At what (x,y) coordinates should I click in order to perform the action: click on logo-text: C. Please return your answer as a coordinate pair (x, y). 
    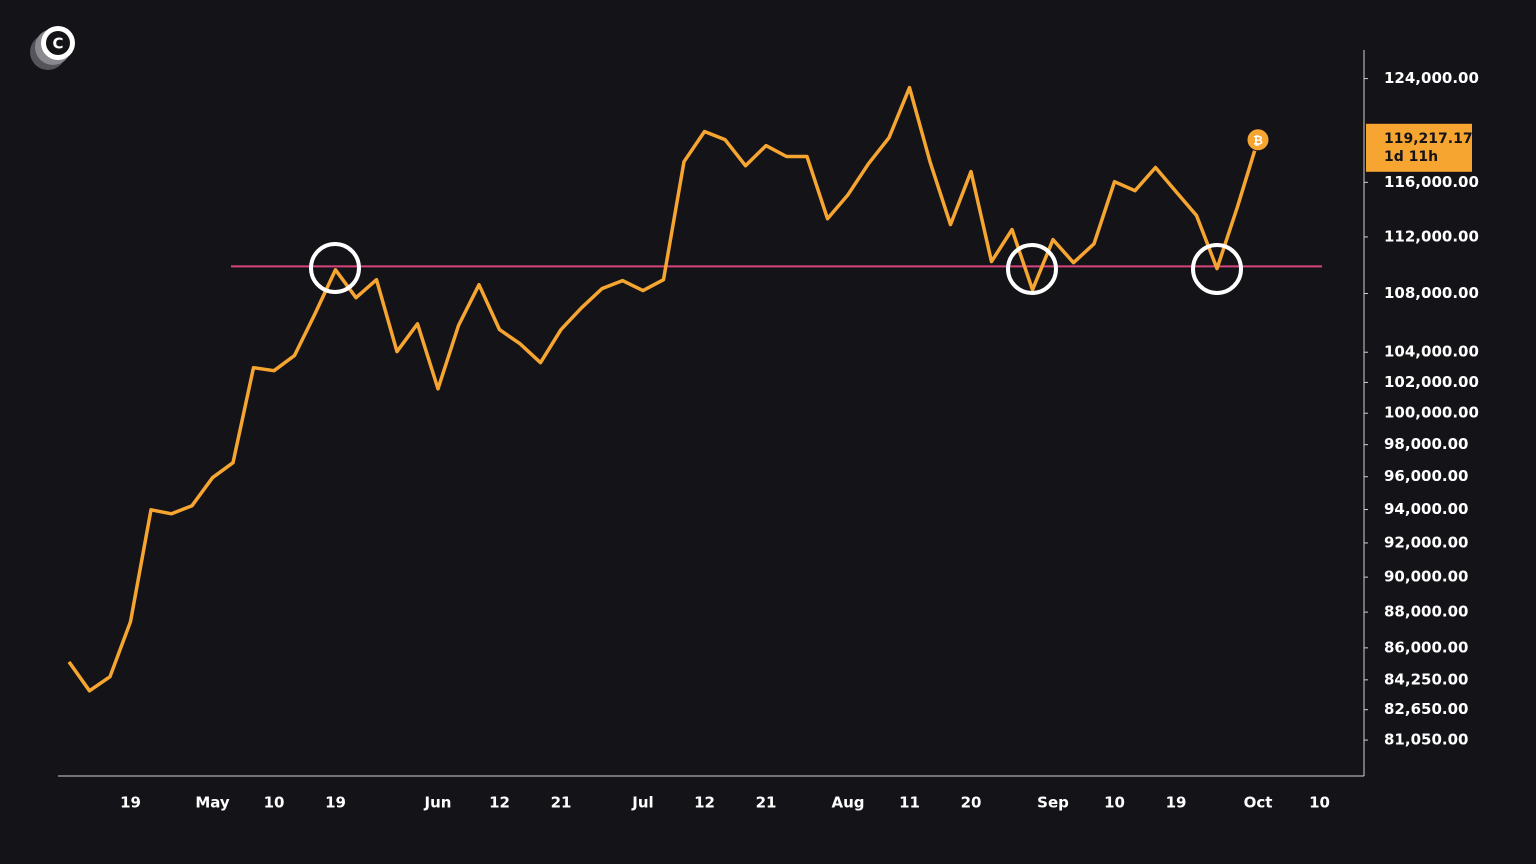
    Looking at the image, I should click on (57, 44).